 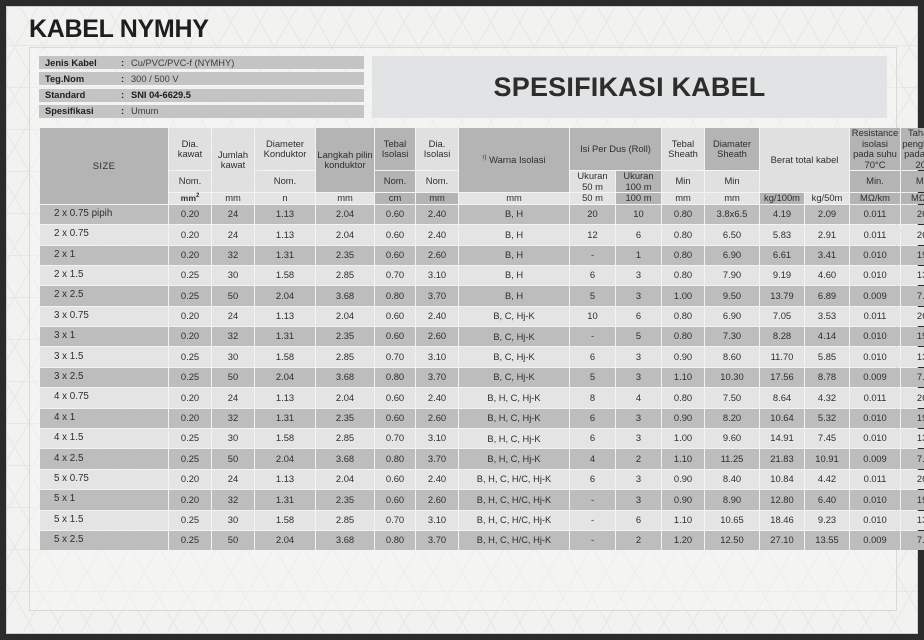 I want to click on info-colon: :, so click(x=123, y=78).